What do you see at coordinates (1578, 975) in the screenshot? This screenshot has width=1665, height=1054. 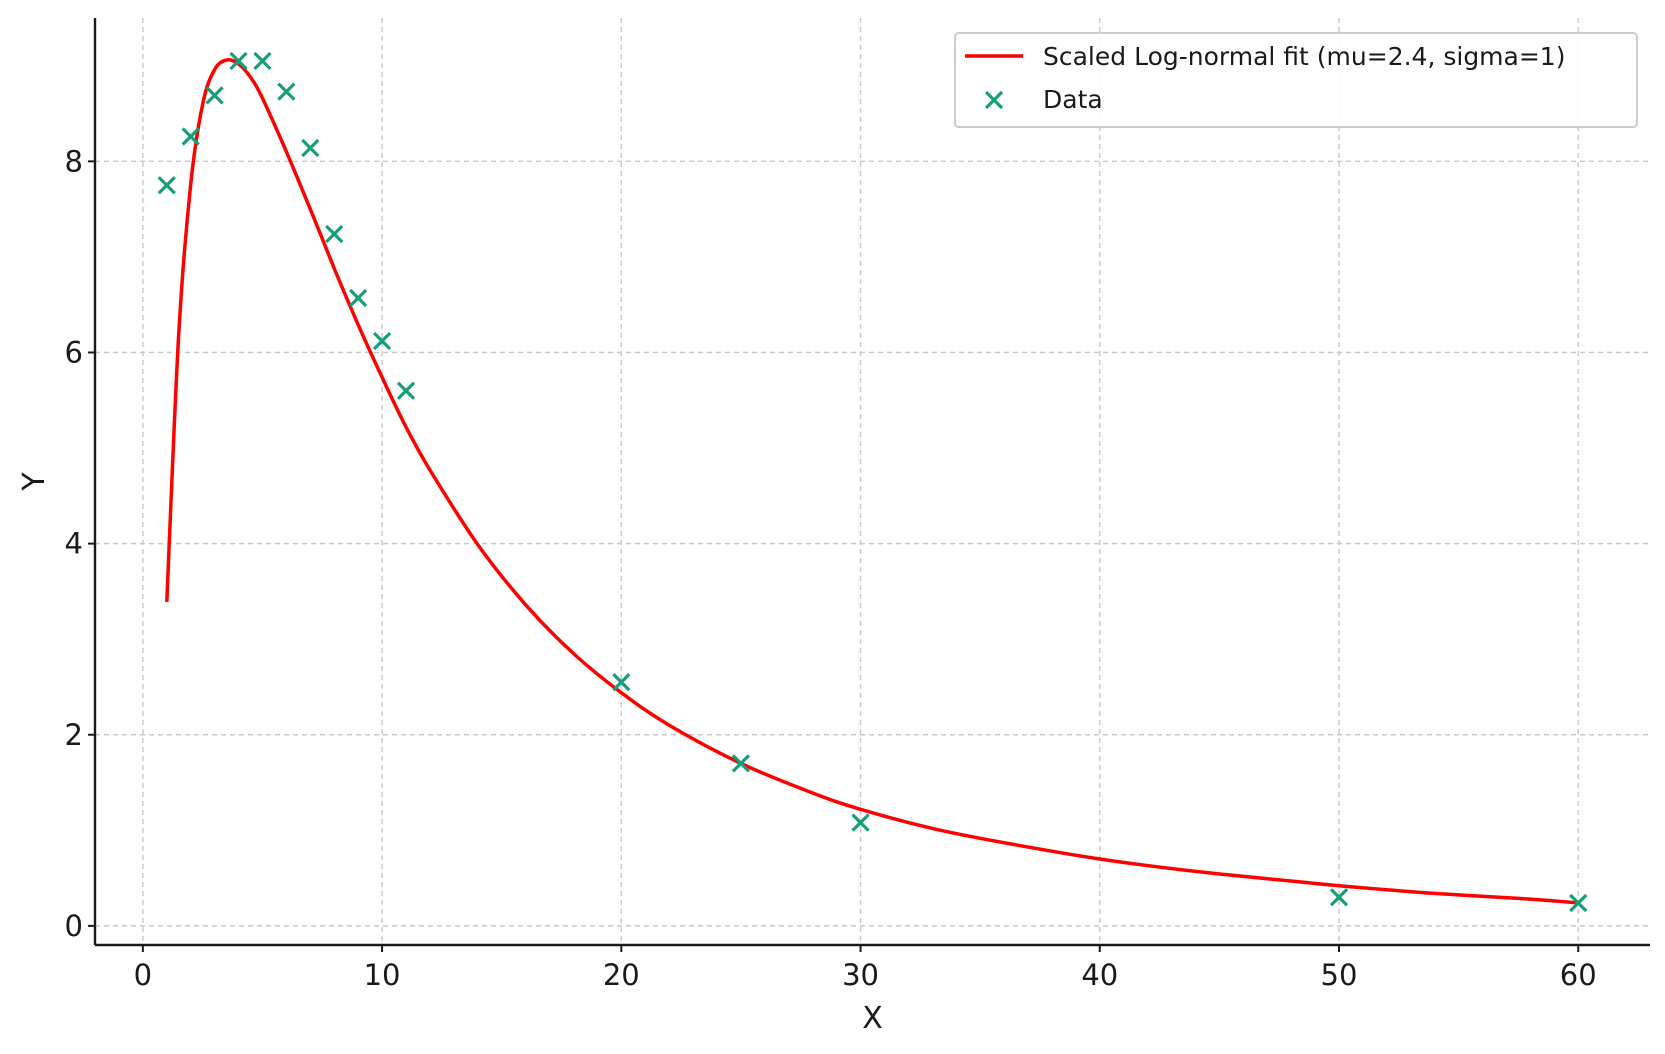 I see `x-tick-label: 60` at bounding box center [1578, 975].